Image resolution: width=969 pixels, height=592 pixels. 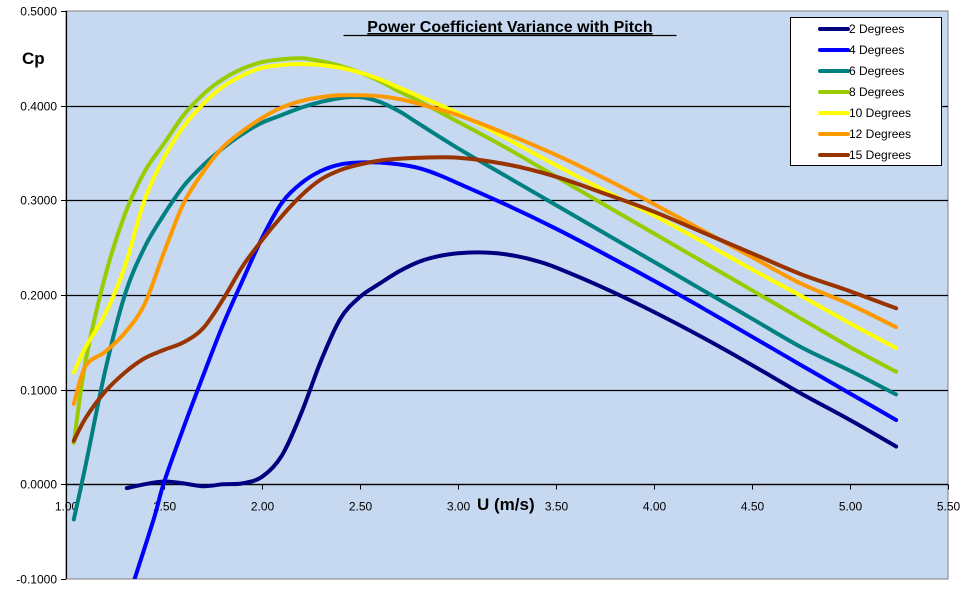 I want to click on legend-item: 12 Degrees, so click(x=864, y=134).